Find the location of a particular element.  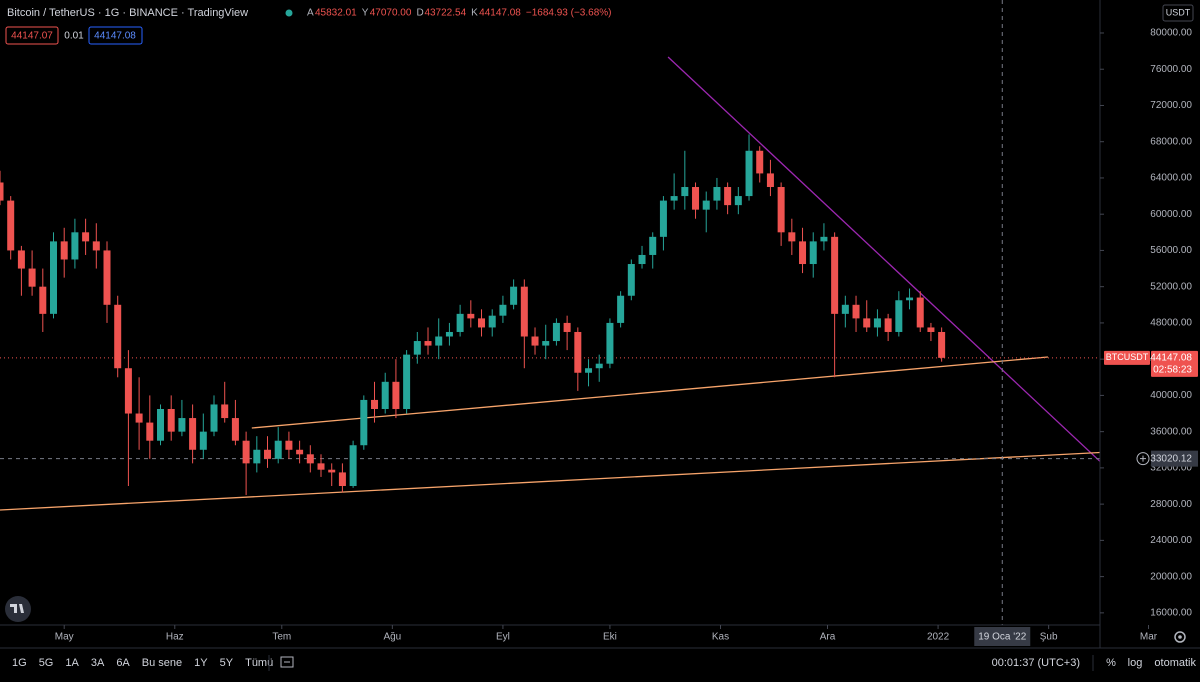

compare-icon is located at coordinates (287, 662).